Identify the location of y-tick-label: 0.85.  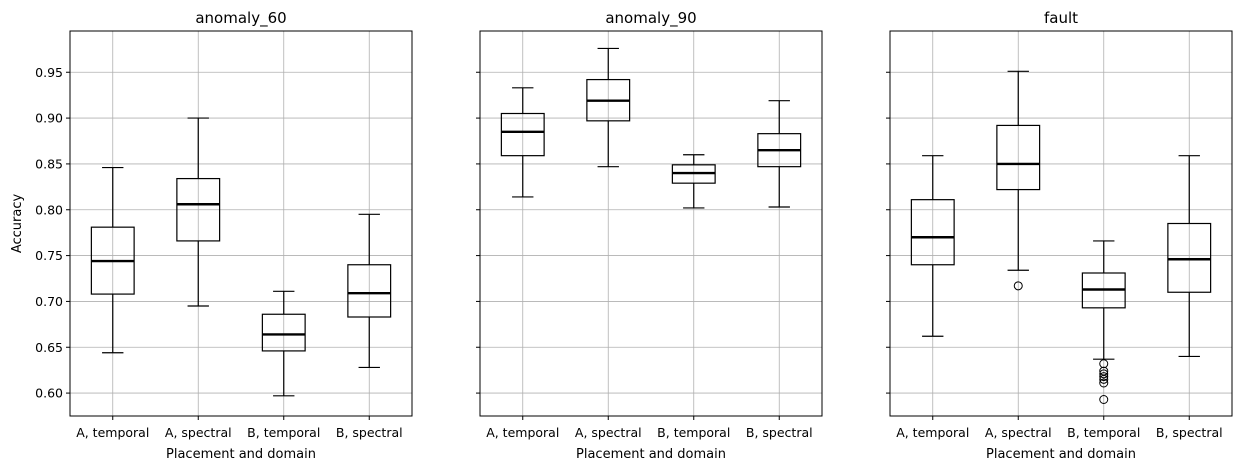
(49, 163).